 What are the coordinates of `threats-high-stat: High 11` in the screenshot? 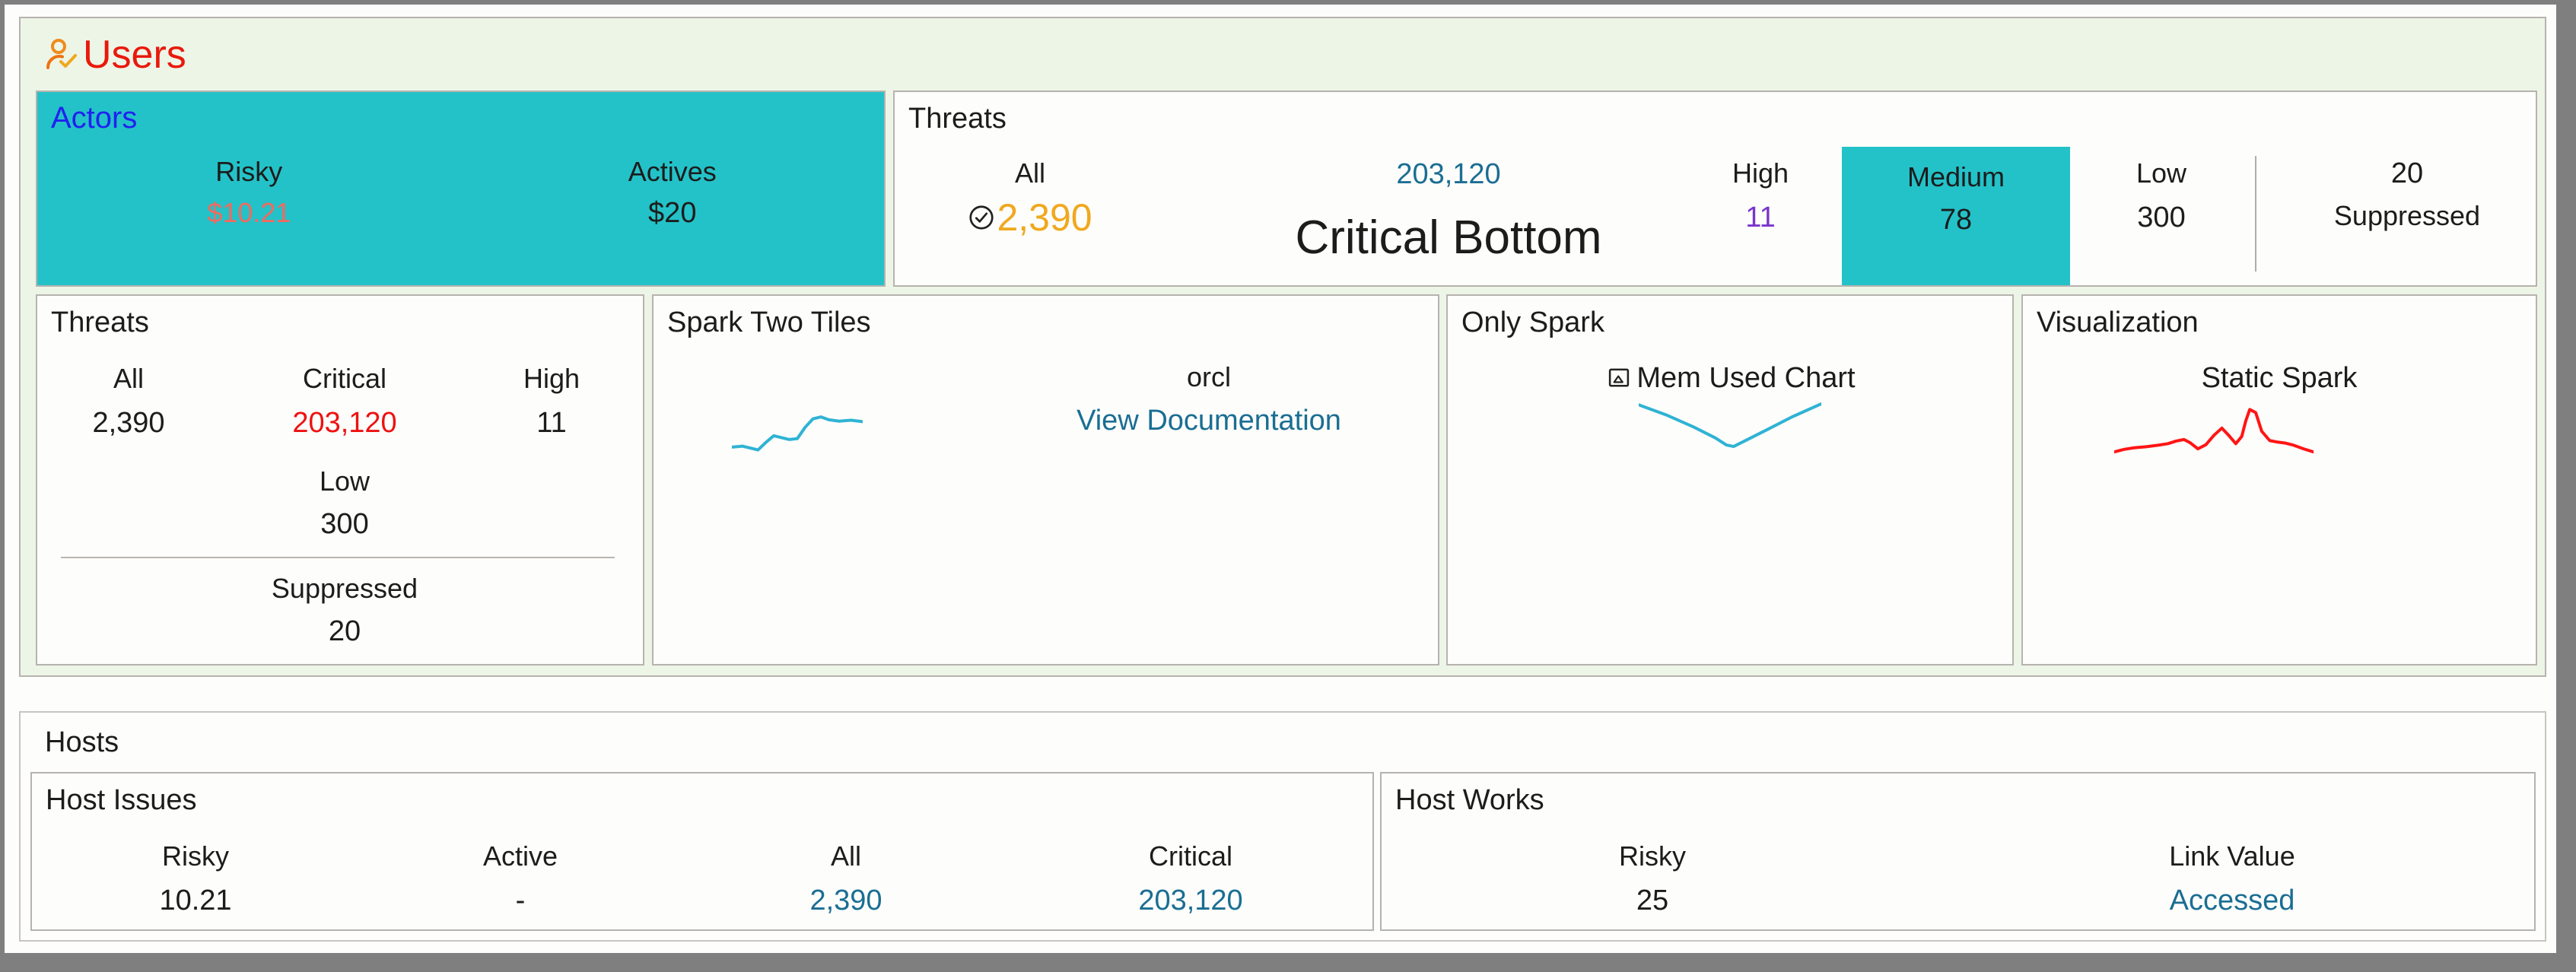 It's located at (1760, 195).